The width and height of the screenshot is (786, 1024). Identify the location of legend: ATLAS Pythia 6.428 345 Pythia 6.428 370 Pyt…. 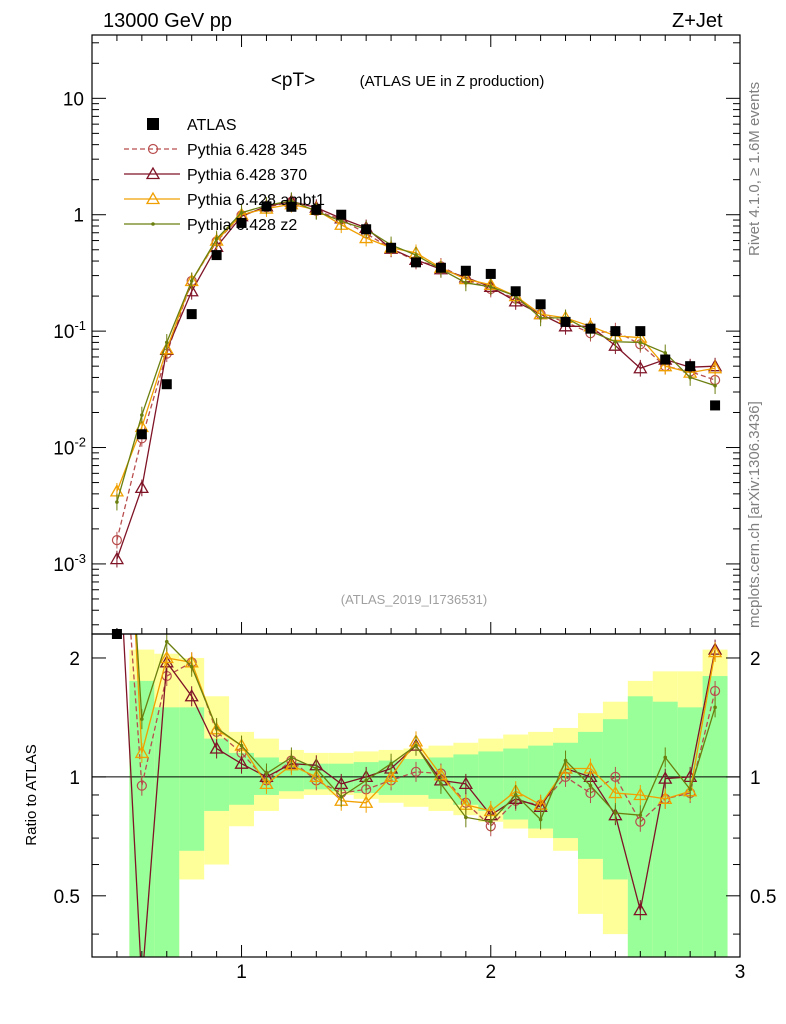
(224, 175).